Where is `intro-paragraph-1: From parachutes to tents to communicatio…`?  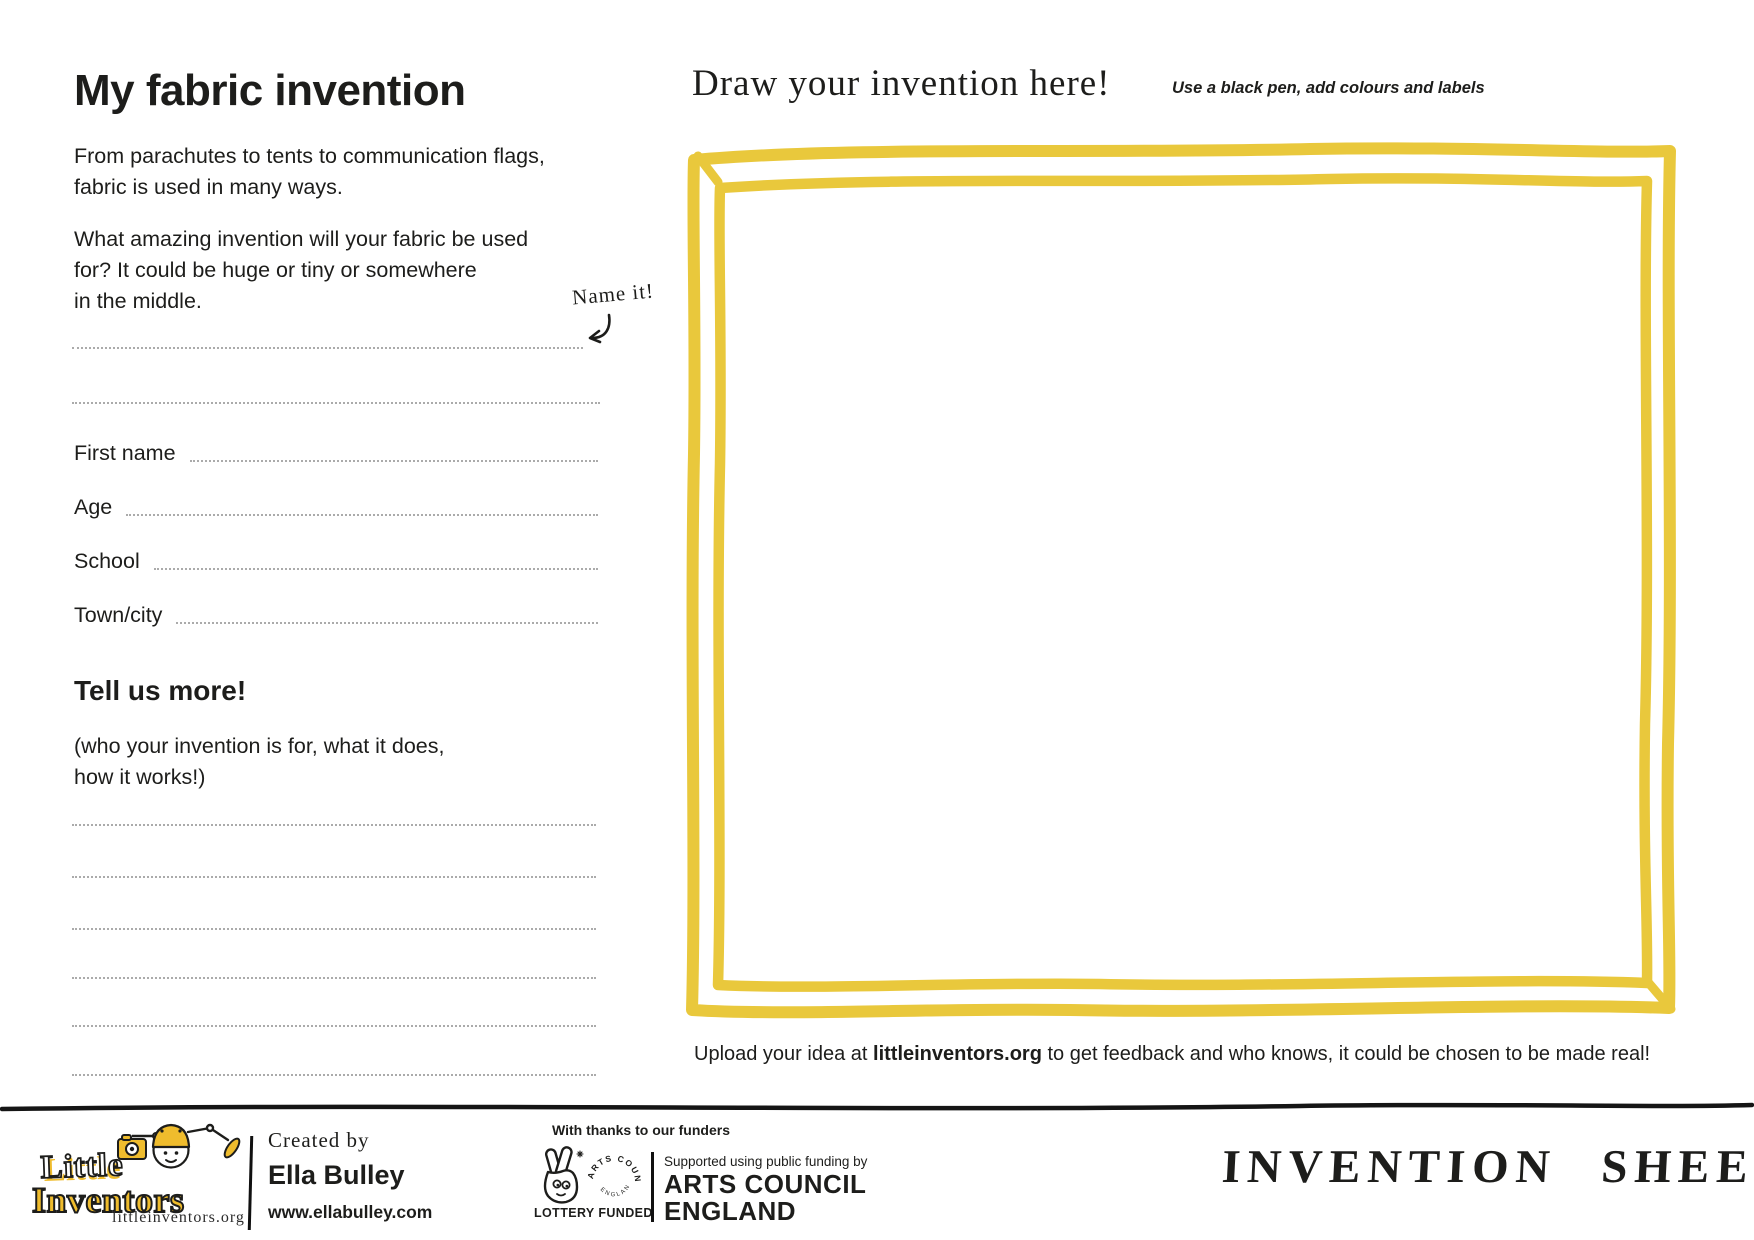 intro-paragraph-1: From parachutes to tents to communicatio… is located at coordinates (309, 171).